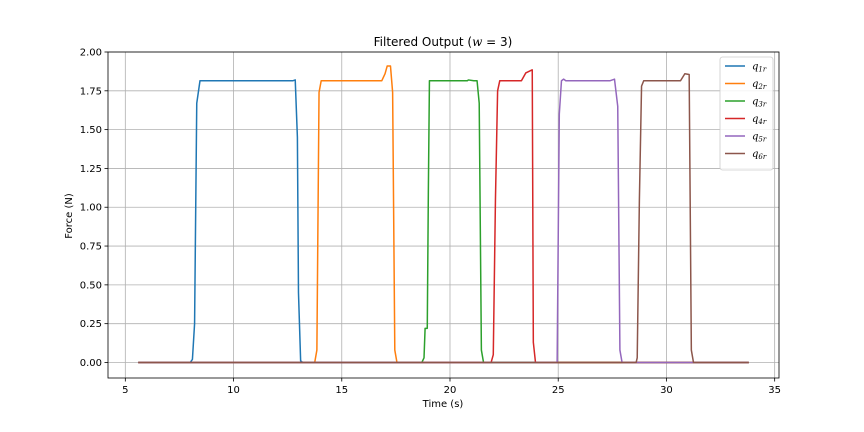  What do you see at coordinates (91, 208) in the screenshot?
I see `y-tick-label: 1.00` at bounding box center [91, 208].